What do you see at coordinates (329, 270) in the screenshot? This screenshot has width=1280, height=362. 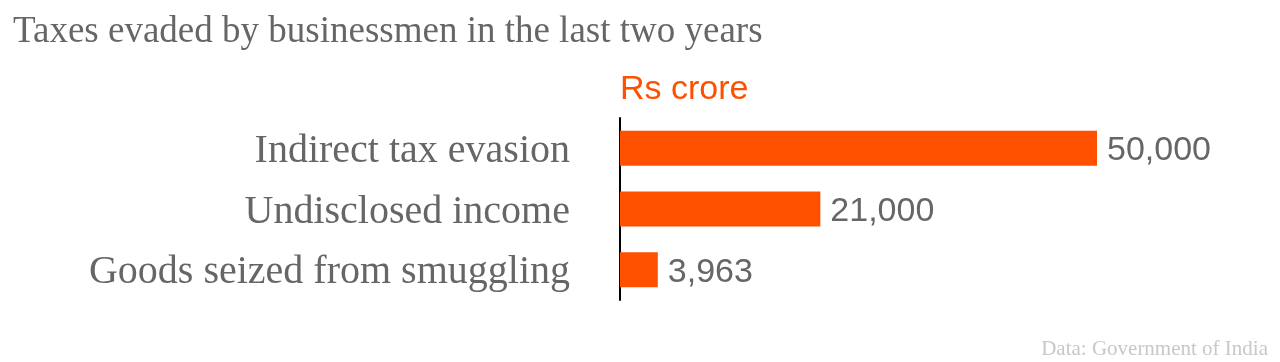 I see `y-tick-label: Goods seized from smuggling` at bounding box center [329, 270].